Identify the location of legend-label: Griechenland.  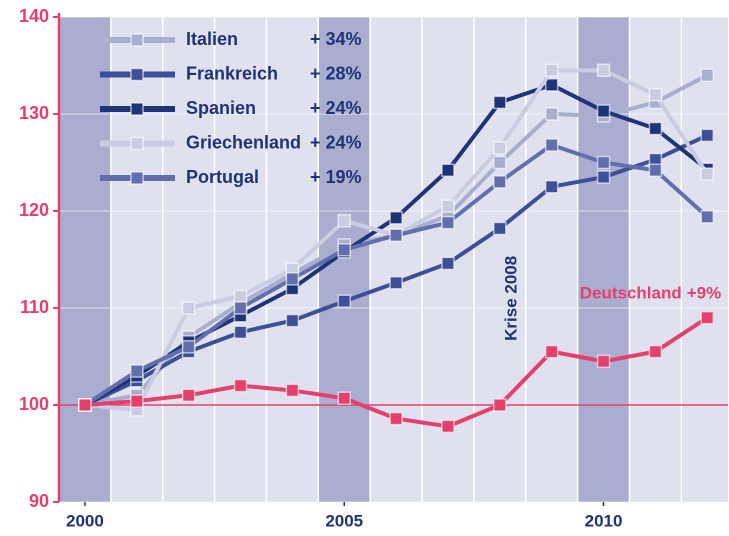
(243, 142).